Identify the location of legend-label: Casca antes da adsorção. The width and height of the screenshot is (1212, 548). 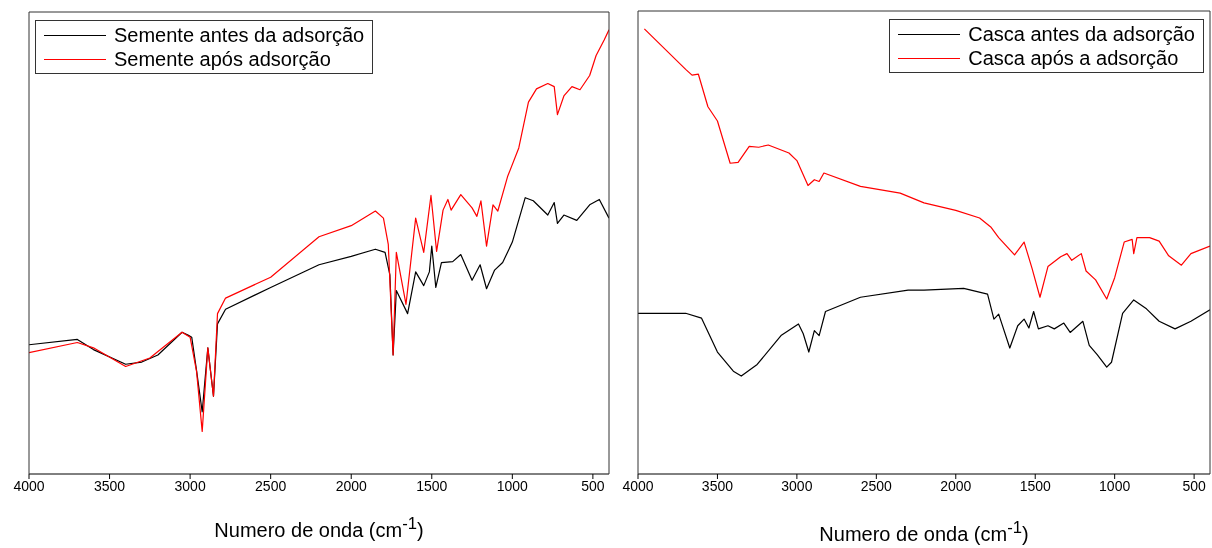
(1081, 34).